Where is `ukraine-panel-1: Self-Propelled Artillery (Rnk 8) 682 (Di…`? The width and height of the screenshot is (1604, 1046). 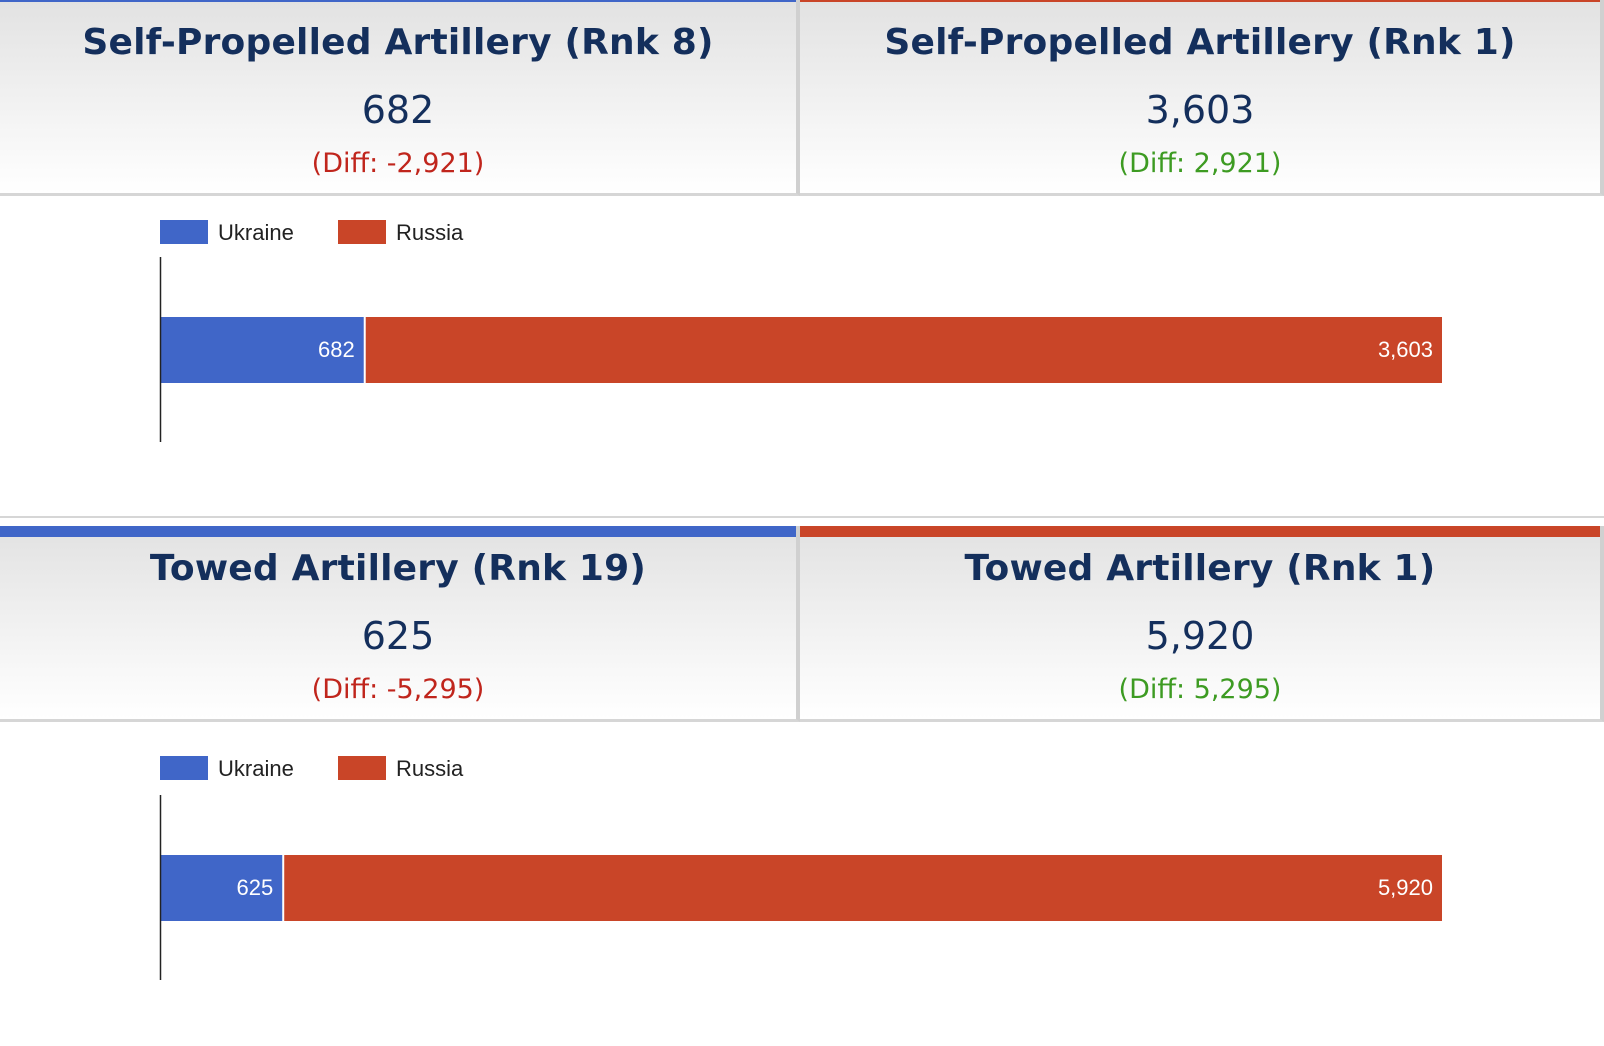 ukraine-panel-1: Self-Propelled Artillery (Rnk 8) 682 (Di… is located at coordinates (400, 98).